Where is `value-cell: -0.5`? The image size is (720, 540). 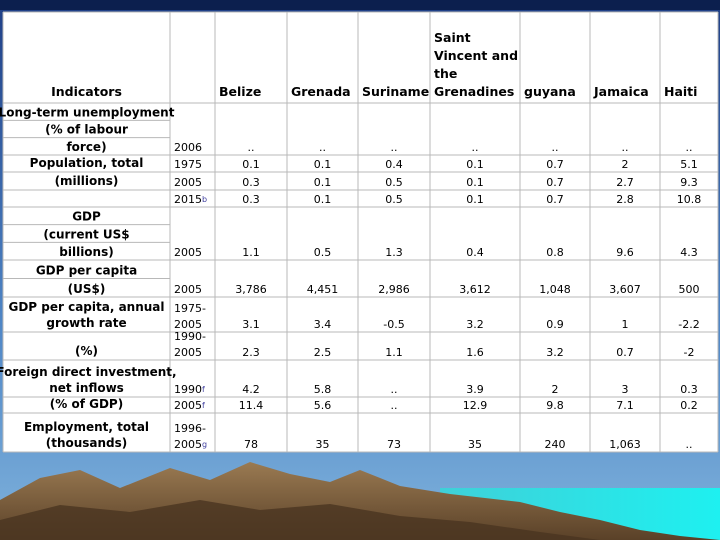
value-cell: -0.5 is located at coordinates (393, 324).